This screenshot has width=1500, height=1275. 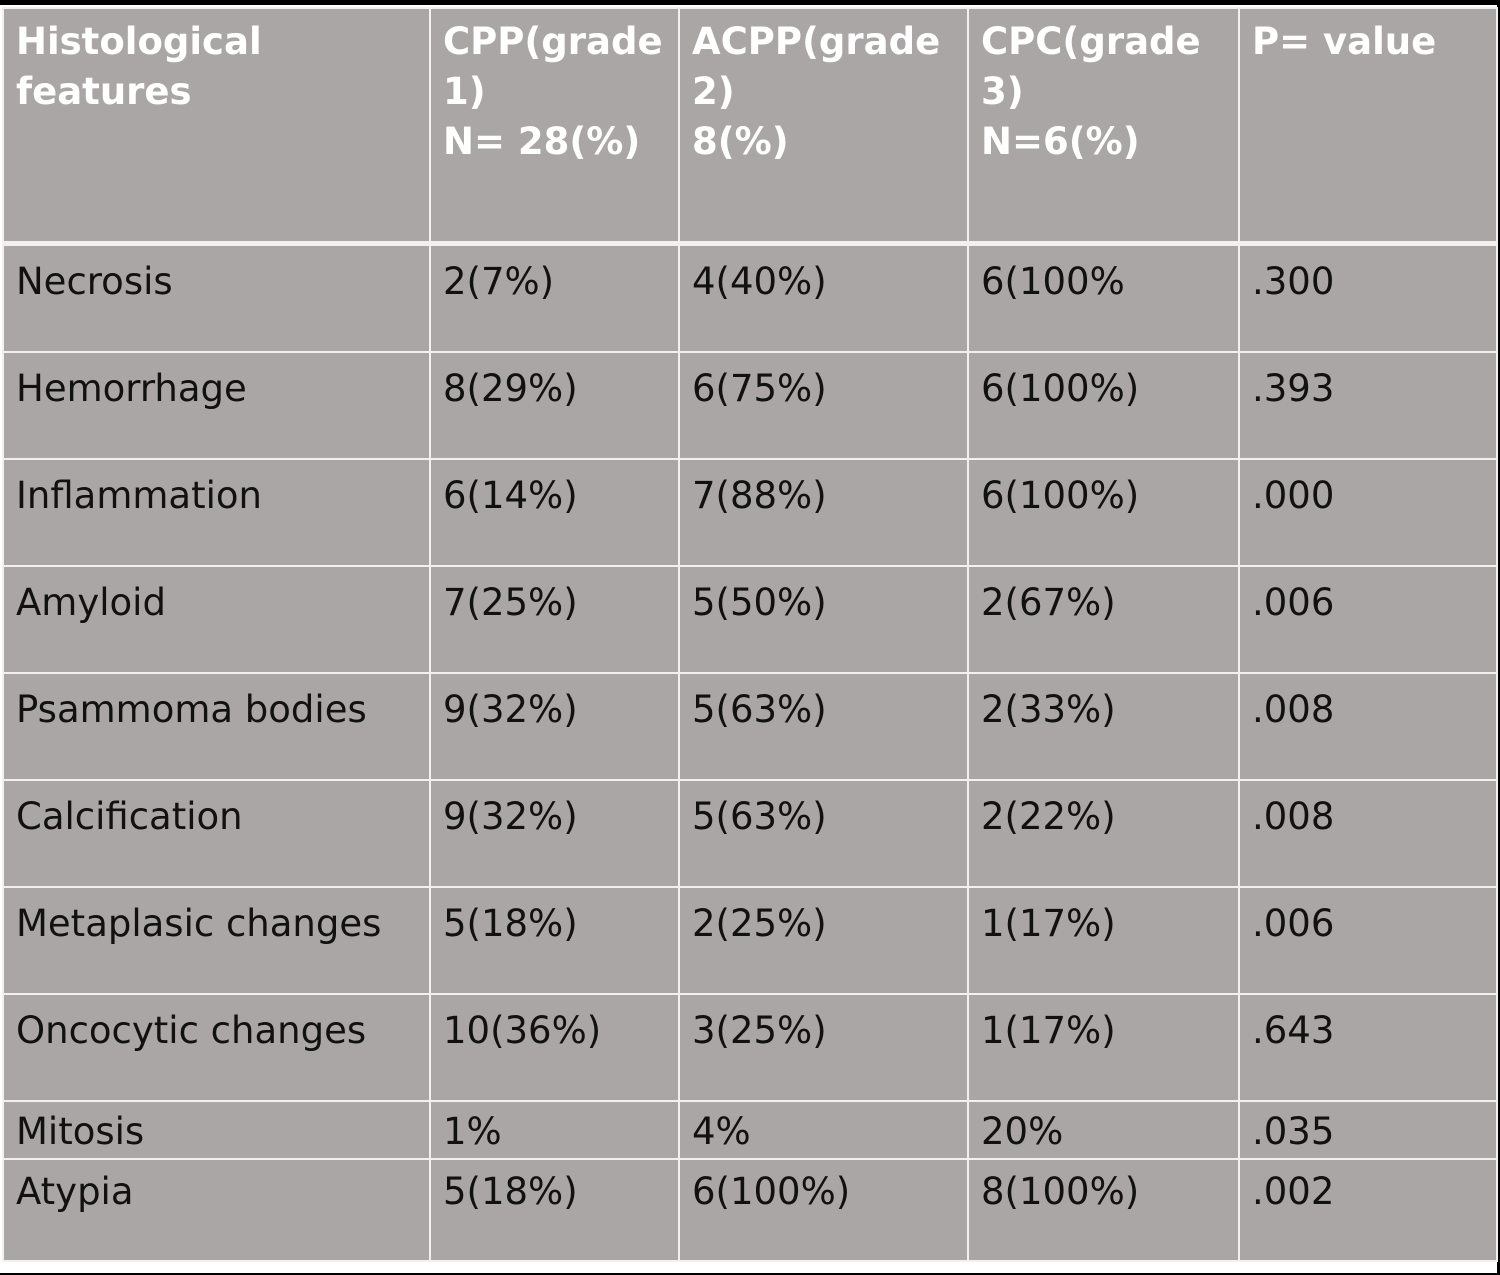 What do you see at coordinates (554, 297) in the screenshot?
I see `cpp-cell: 2(7%)` at bounding box center [554, 297].